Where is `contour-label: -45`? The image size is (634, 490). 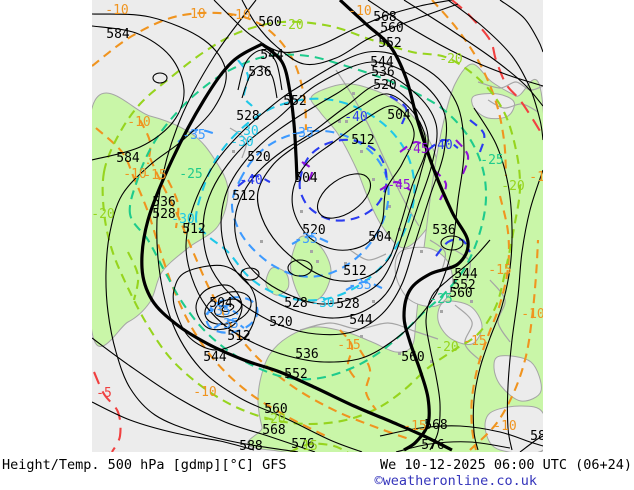
contour-label: -45 is located at coordinates (416, 149).